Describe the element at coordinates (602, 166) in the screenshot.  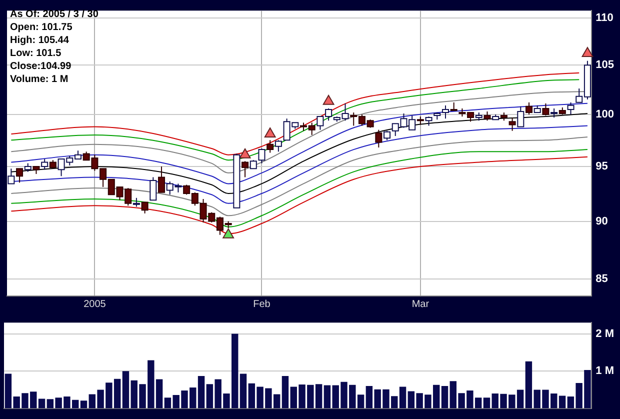
I see `y-tick-label: 95` at that location.